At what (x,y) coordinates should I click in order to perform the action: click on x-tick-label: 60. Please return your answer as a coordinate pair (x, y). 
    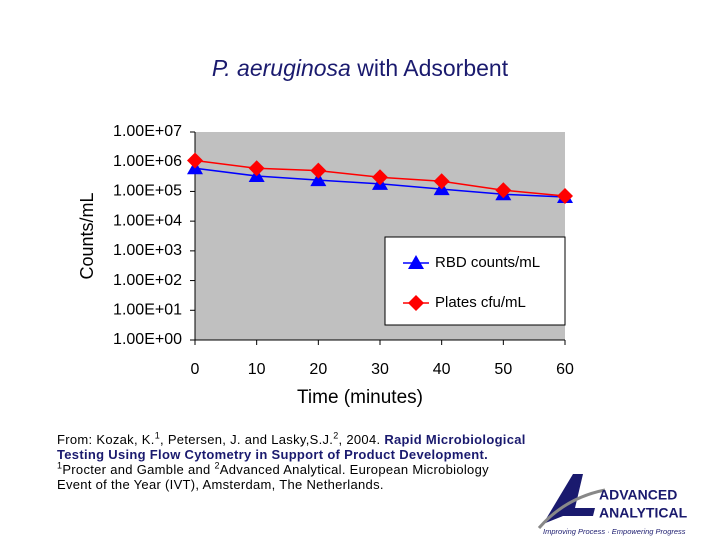
    Looking at the image, I should click on (565, 369).